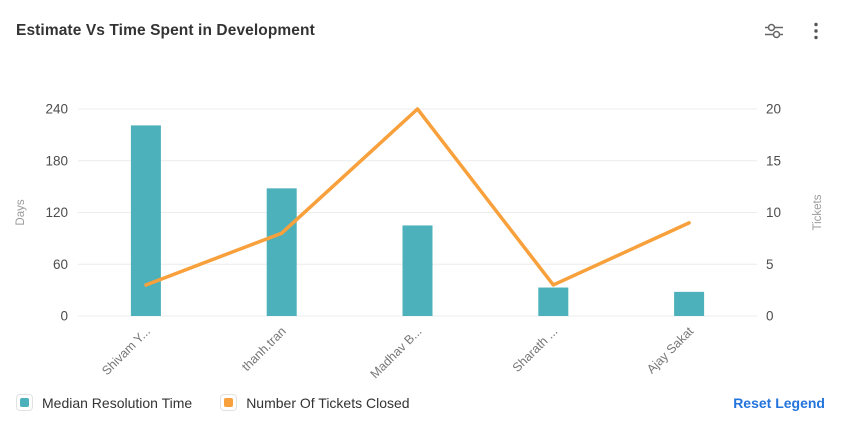 This screenshot has height=430, width=841. I want to click on sliders-icon, so click(774, 31).